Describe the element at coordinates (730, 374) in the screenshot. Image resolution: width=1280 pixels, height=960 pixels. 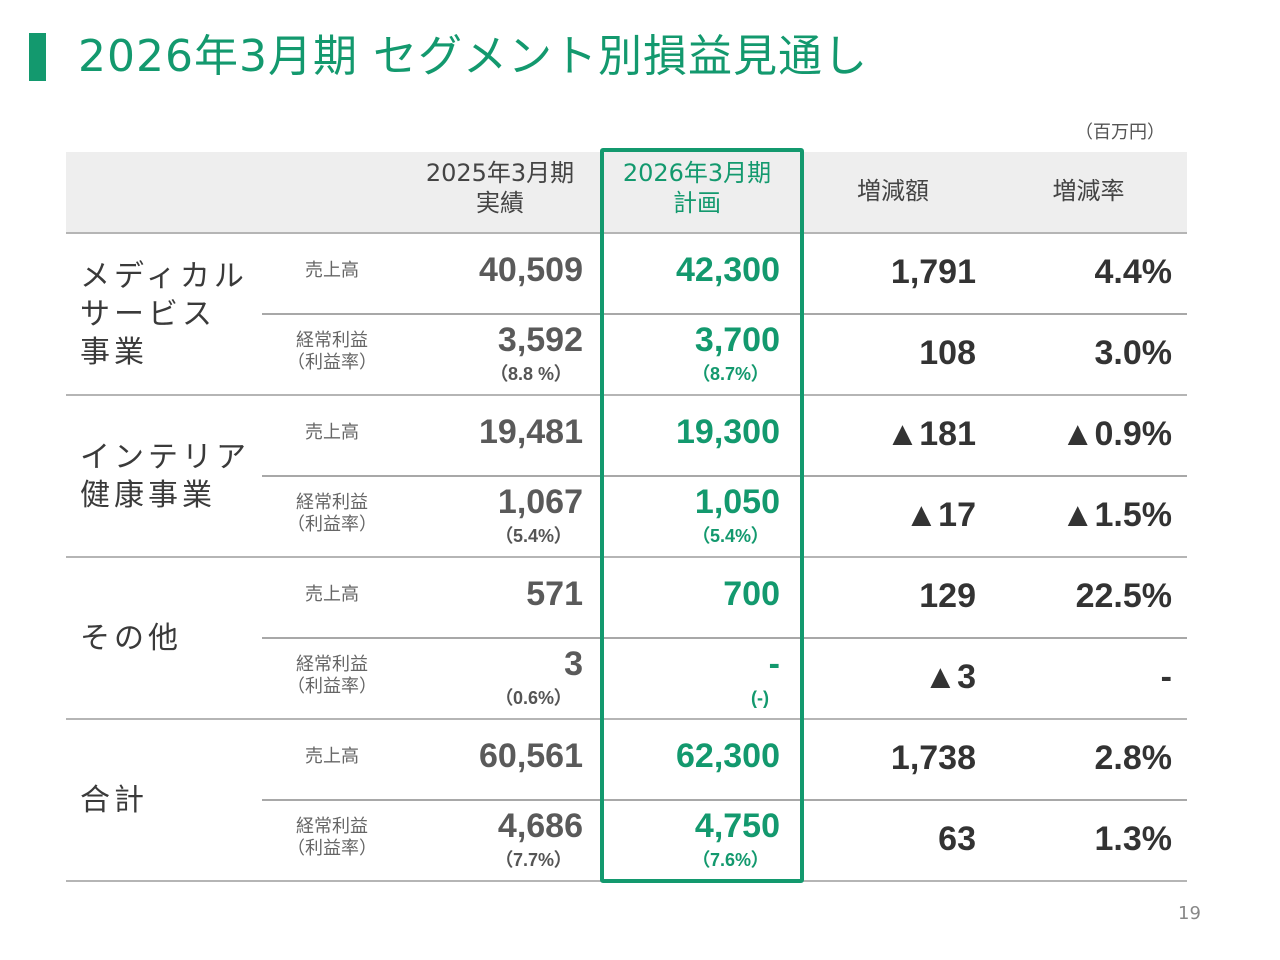
I see `plan-margin: （8.7%）` at that location.